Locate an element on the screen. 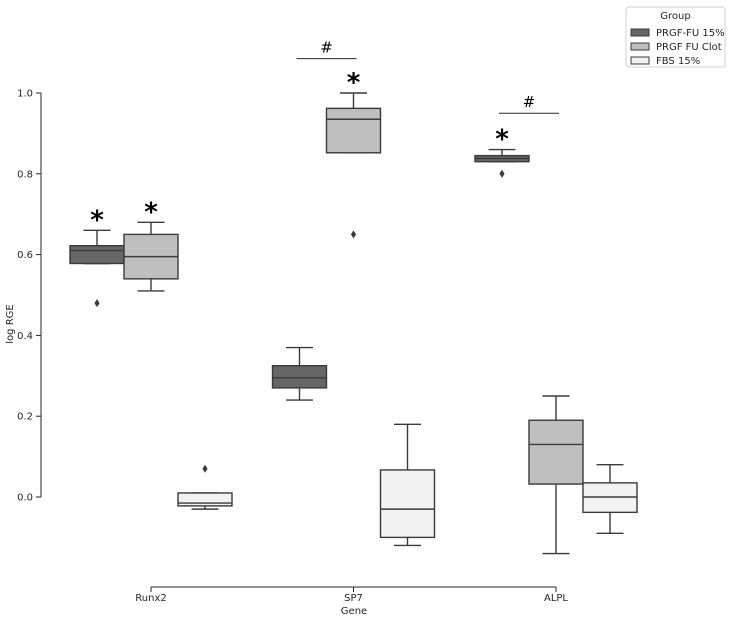 This screenshot has width=732, height=618. x-tick-label: SP7 is located at coordinates (353, 598).